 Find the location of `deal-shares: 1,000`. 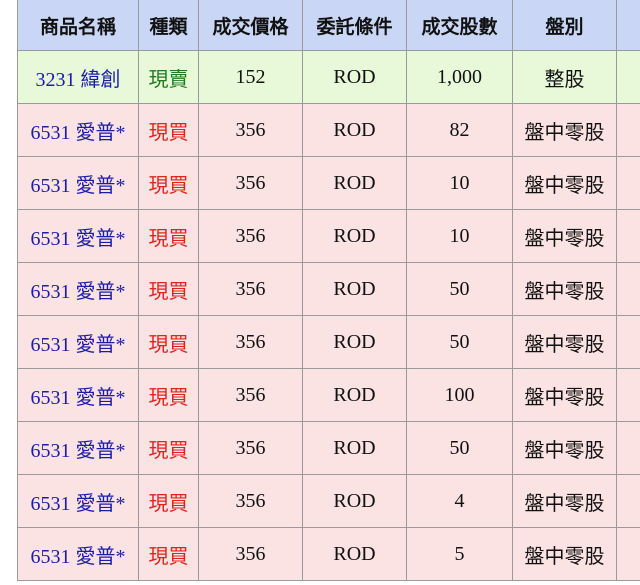

deal-shares: 1,000 is located at coordinates (459, 77).